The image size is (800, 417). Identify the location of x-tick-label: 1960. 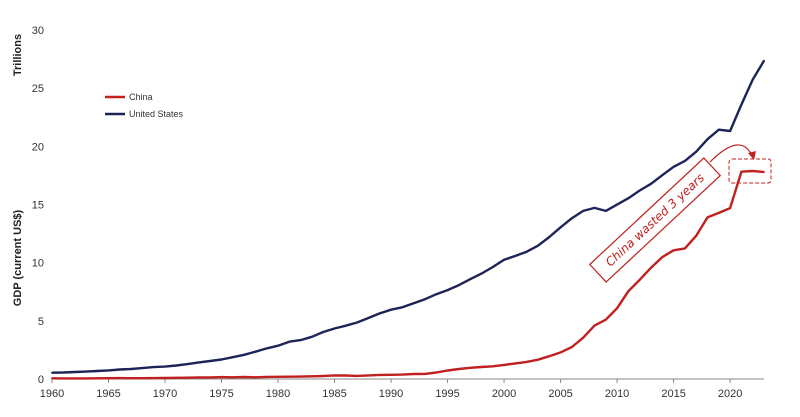
(52, 394).